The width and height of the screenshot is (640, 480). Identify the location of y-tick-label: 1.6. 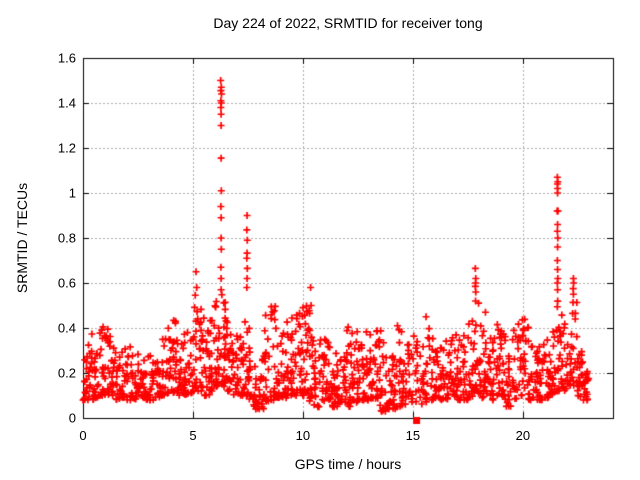
(66, 58).